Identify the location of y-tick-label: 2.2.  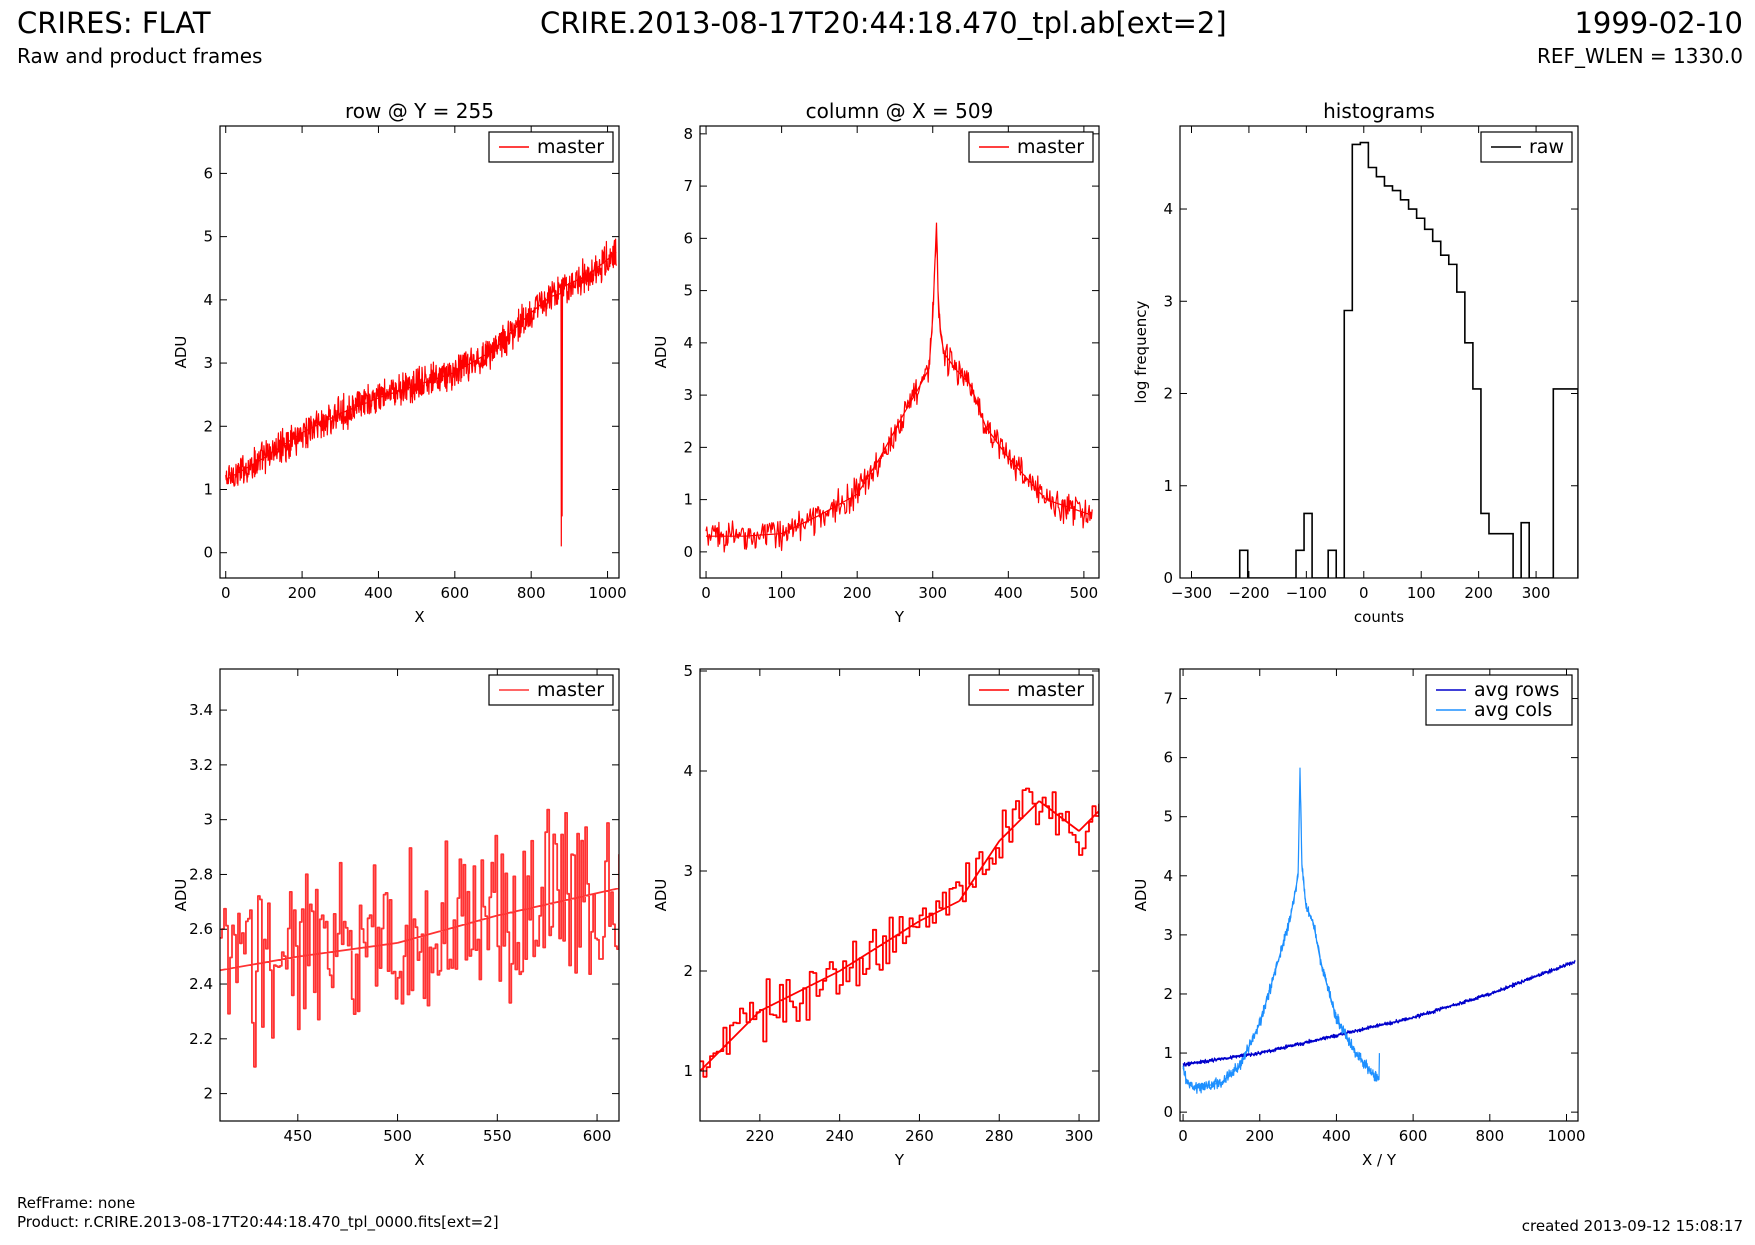
(201, 1039).